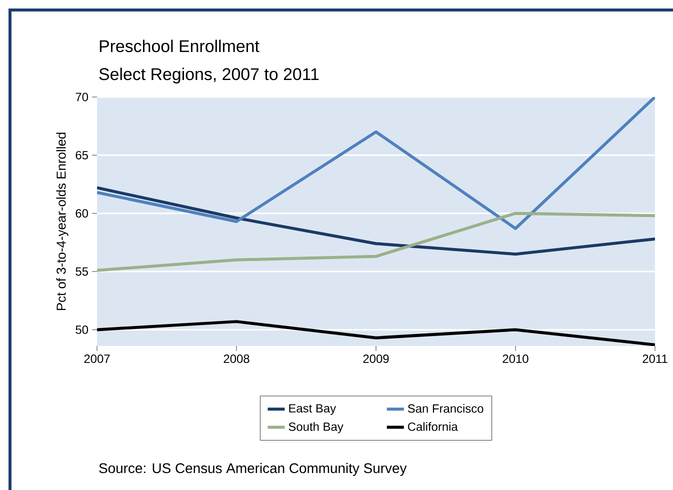 The image size is (673, 490). Describe the element at coordinates (655, 358) in the screenshot. I see `x-tick-label: 2011` at that location.